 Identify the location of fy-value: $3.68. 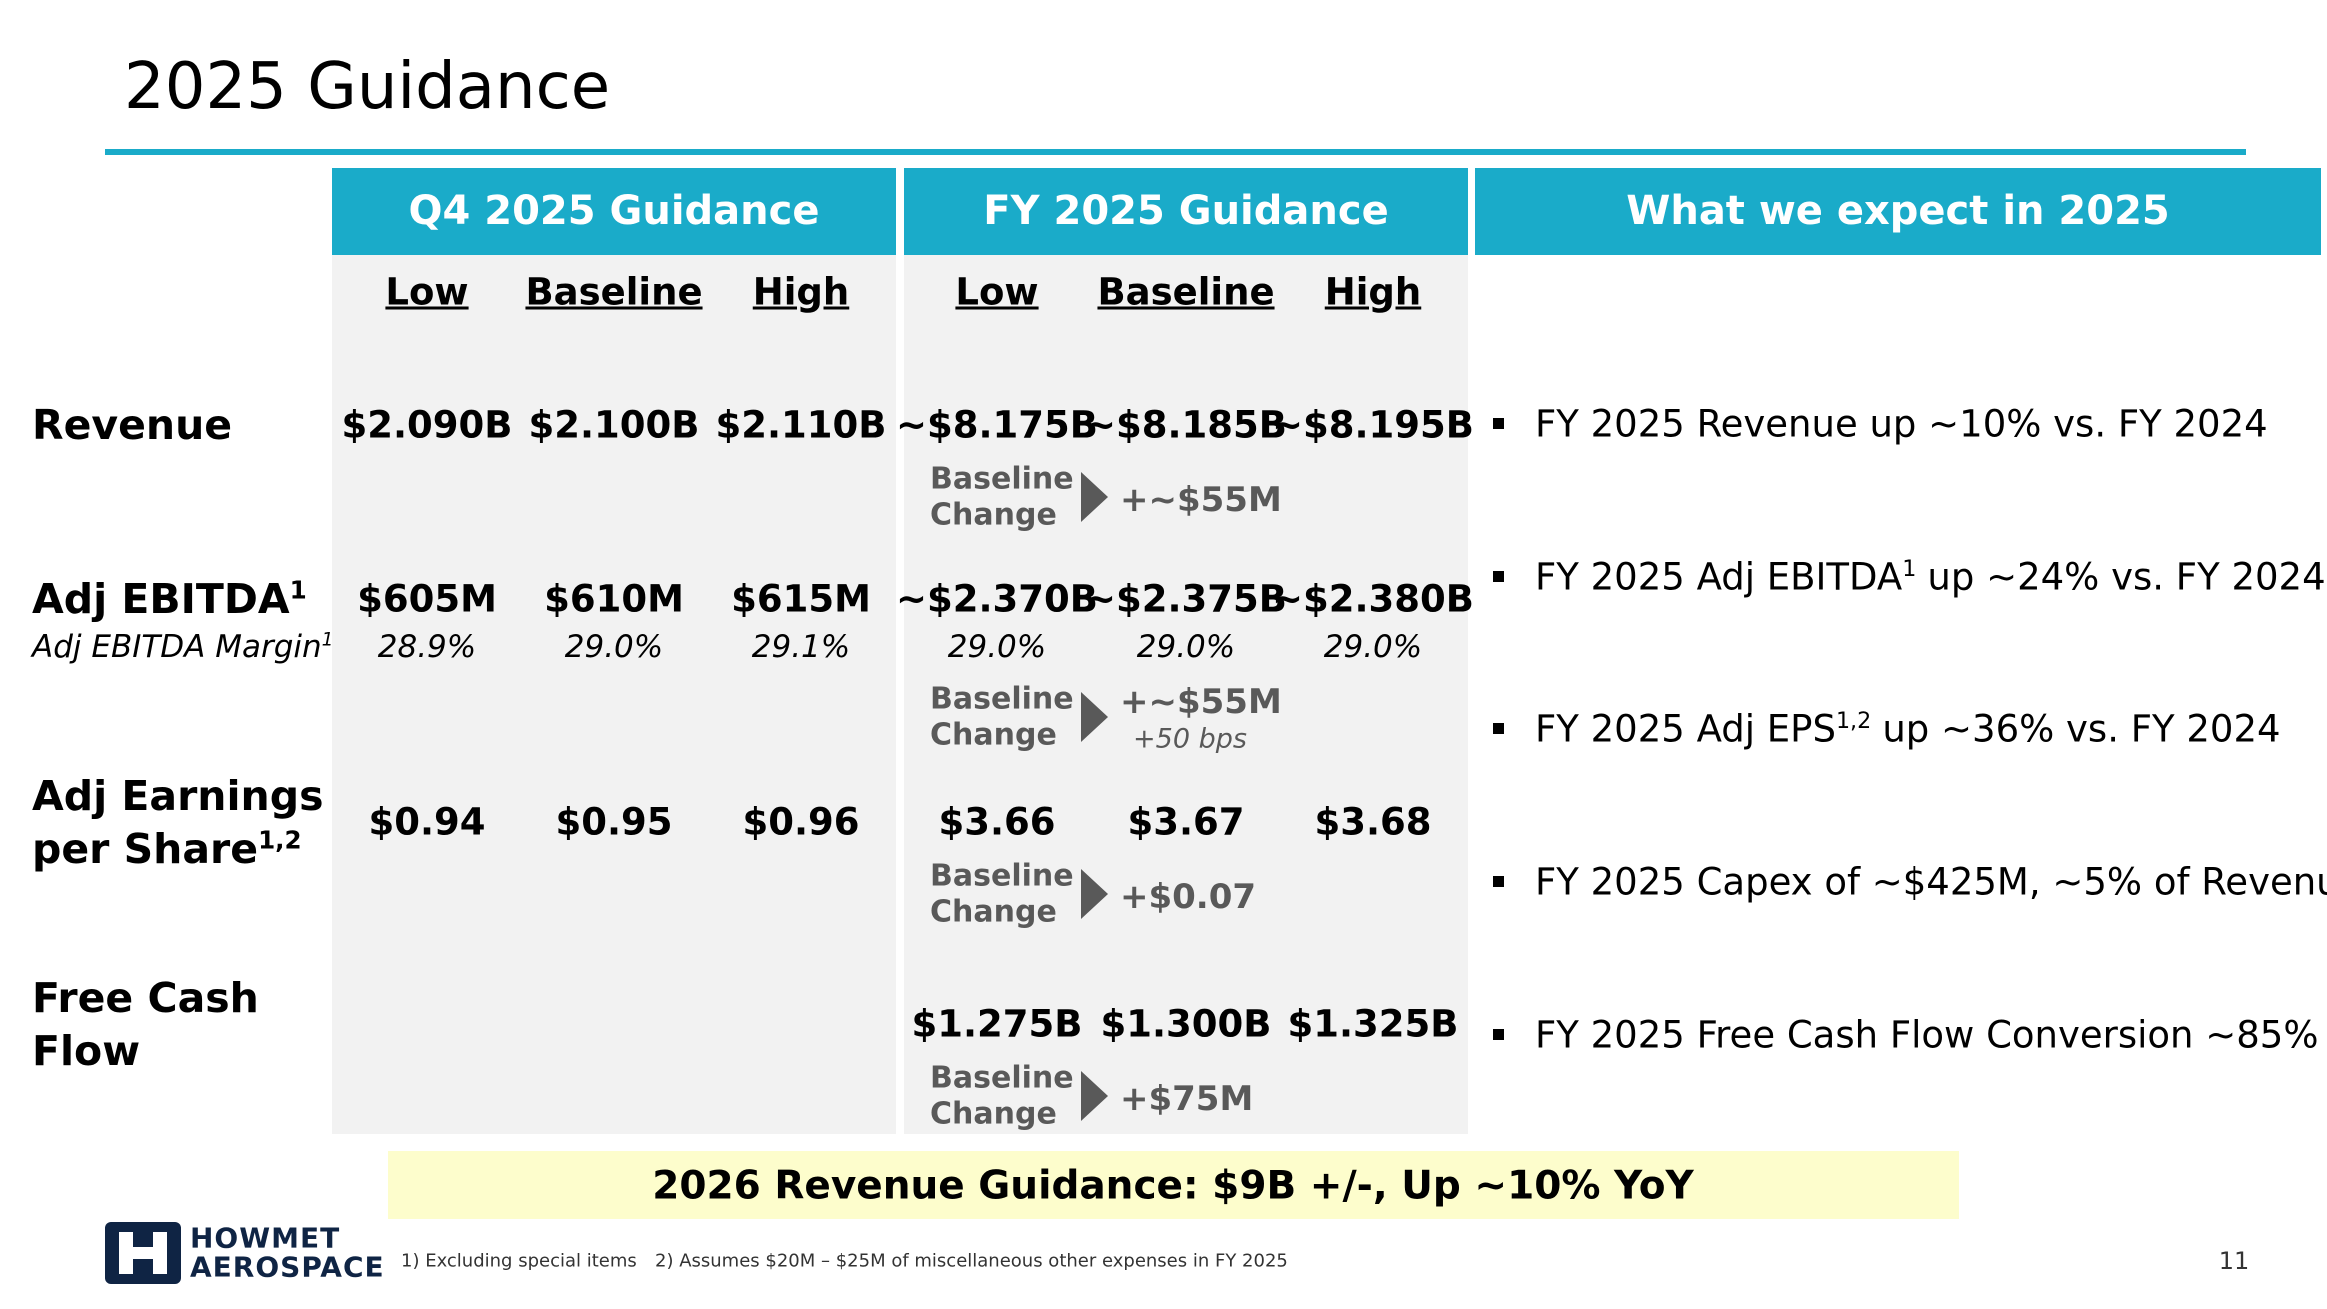
(1373, 822).